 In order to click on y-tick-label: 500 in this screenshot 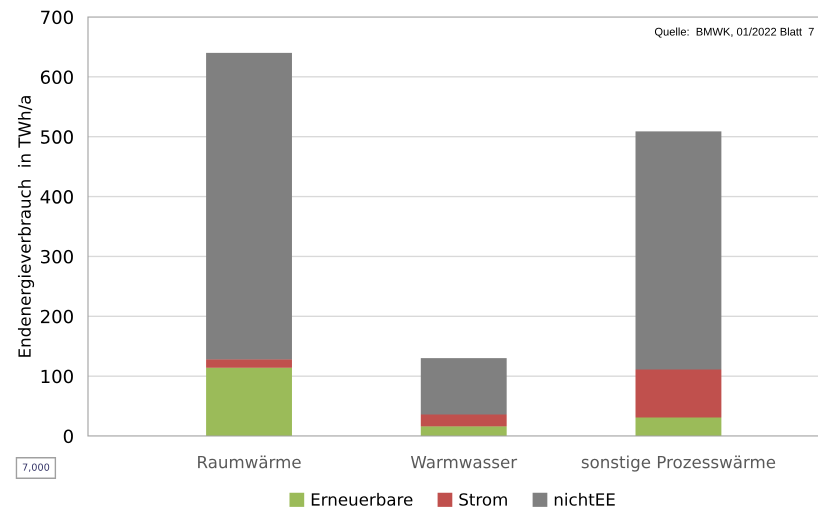, I will do `click(57, 137)`.